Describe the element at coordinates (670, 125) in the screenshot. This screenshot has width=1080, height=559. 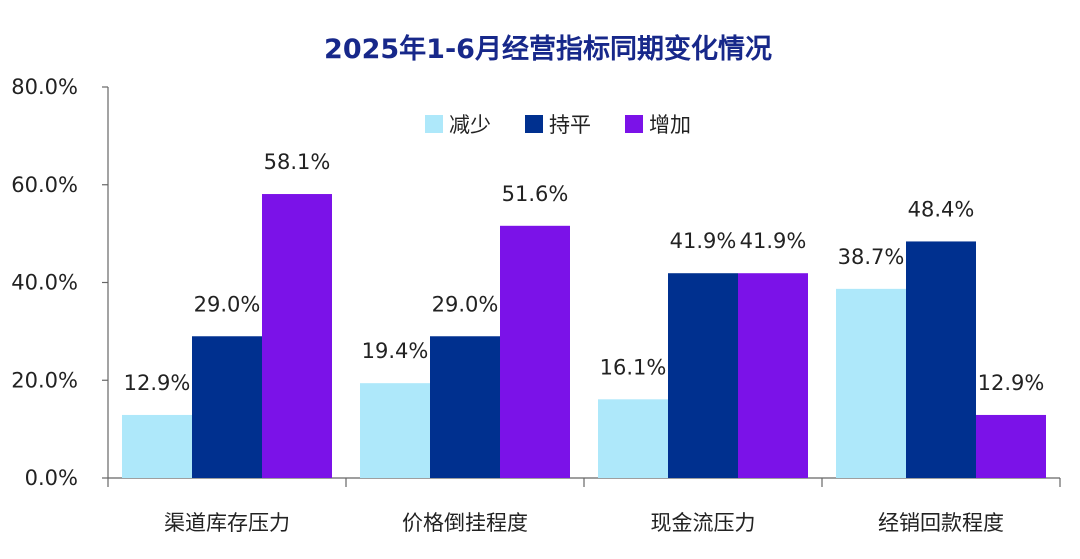
I see `legend-label: 增加` at that location.